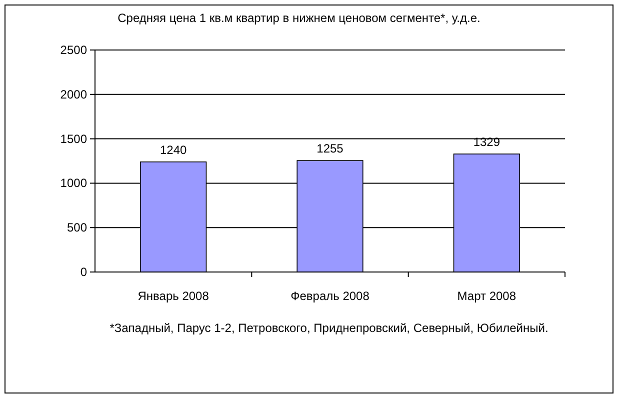 This screenshot has height=398, width=618. Describe the element at coordinates (174, 149) in the screenshot. I see `data-label: 1240` at that location.